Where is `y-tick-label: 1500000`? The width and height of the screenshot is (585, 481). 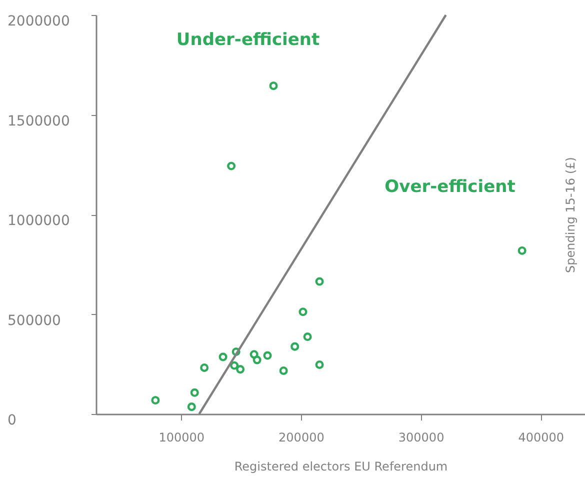 y-tick-label: 1500000 is located at coordinates (39, 121).